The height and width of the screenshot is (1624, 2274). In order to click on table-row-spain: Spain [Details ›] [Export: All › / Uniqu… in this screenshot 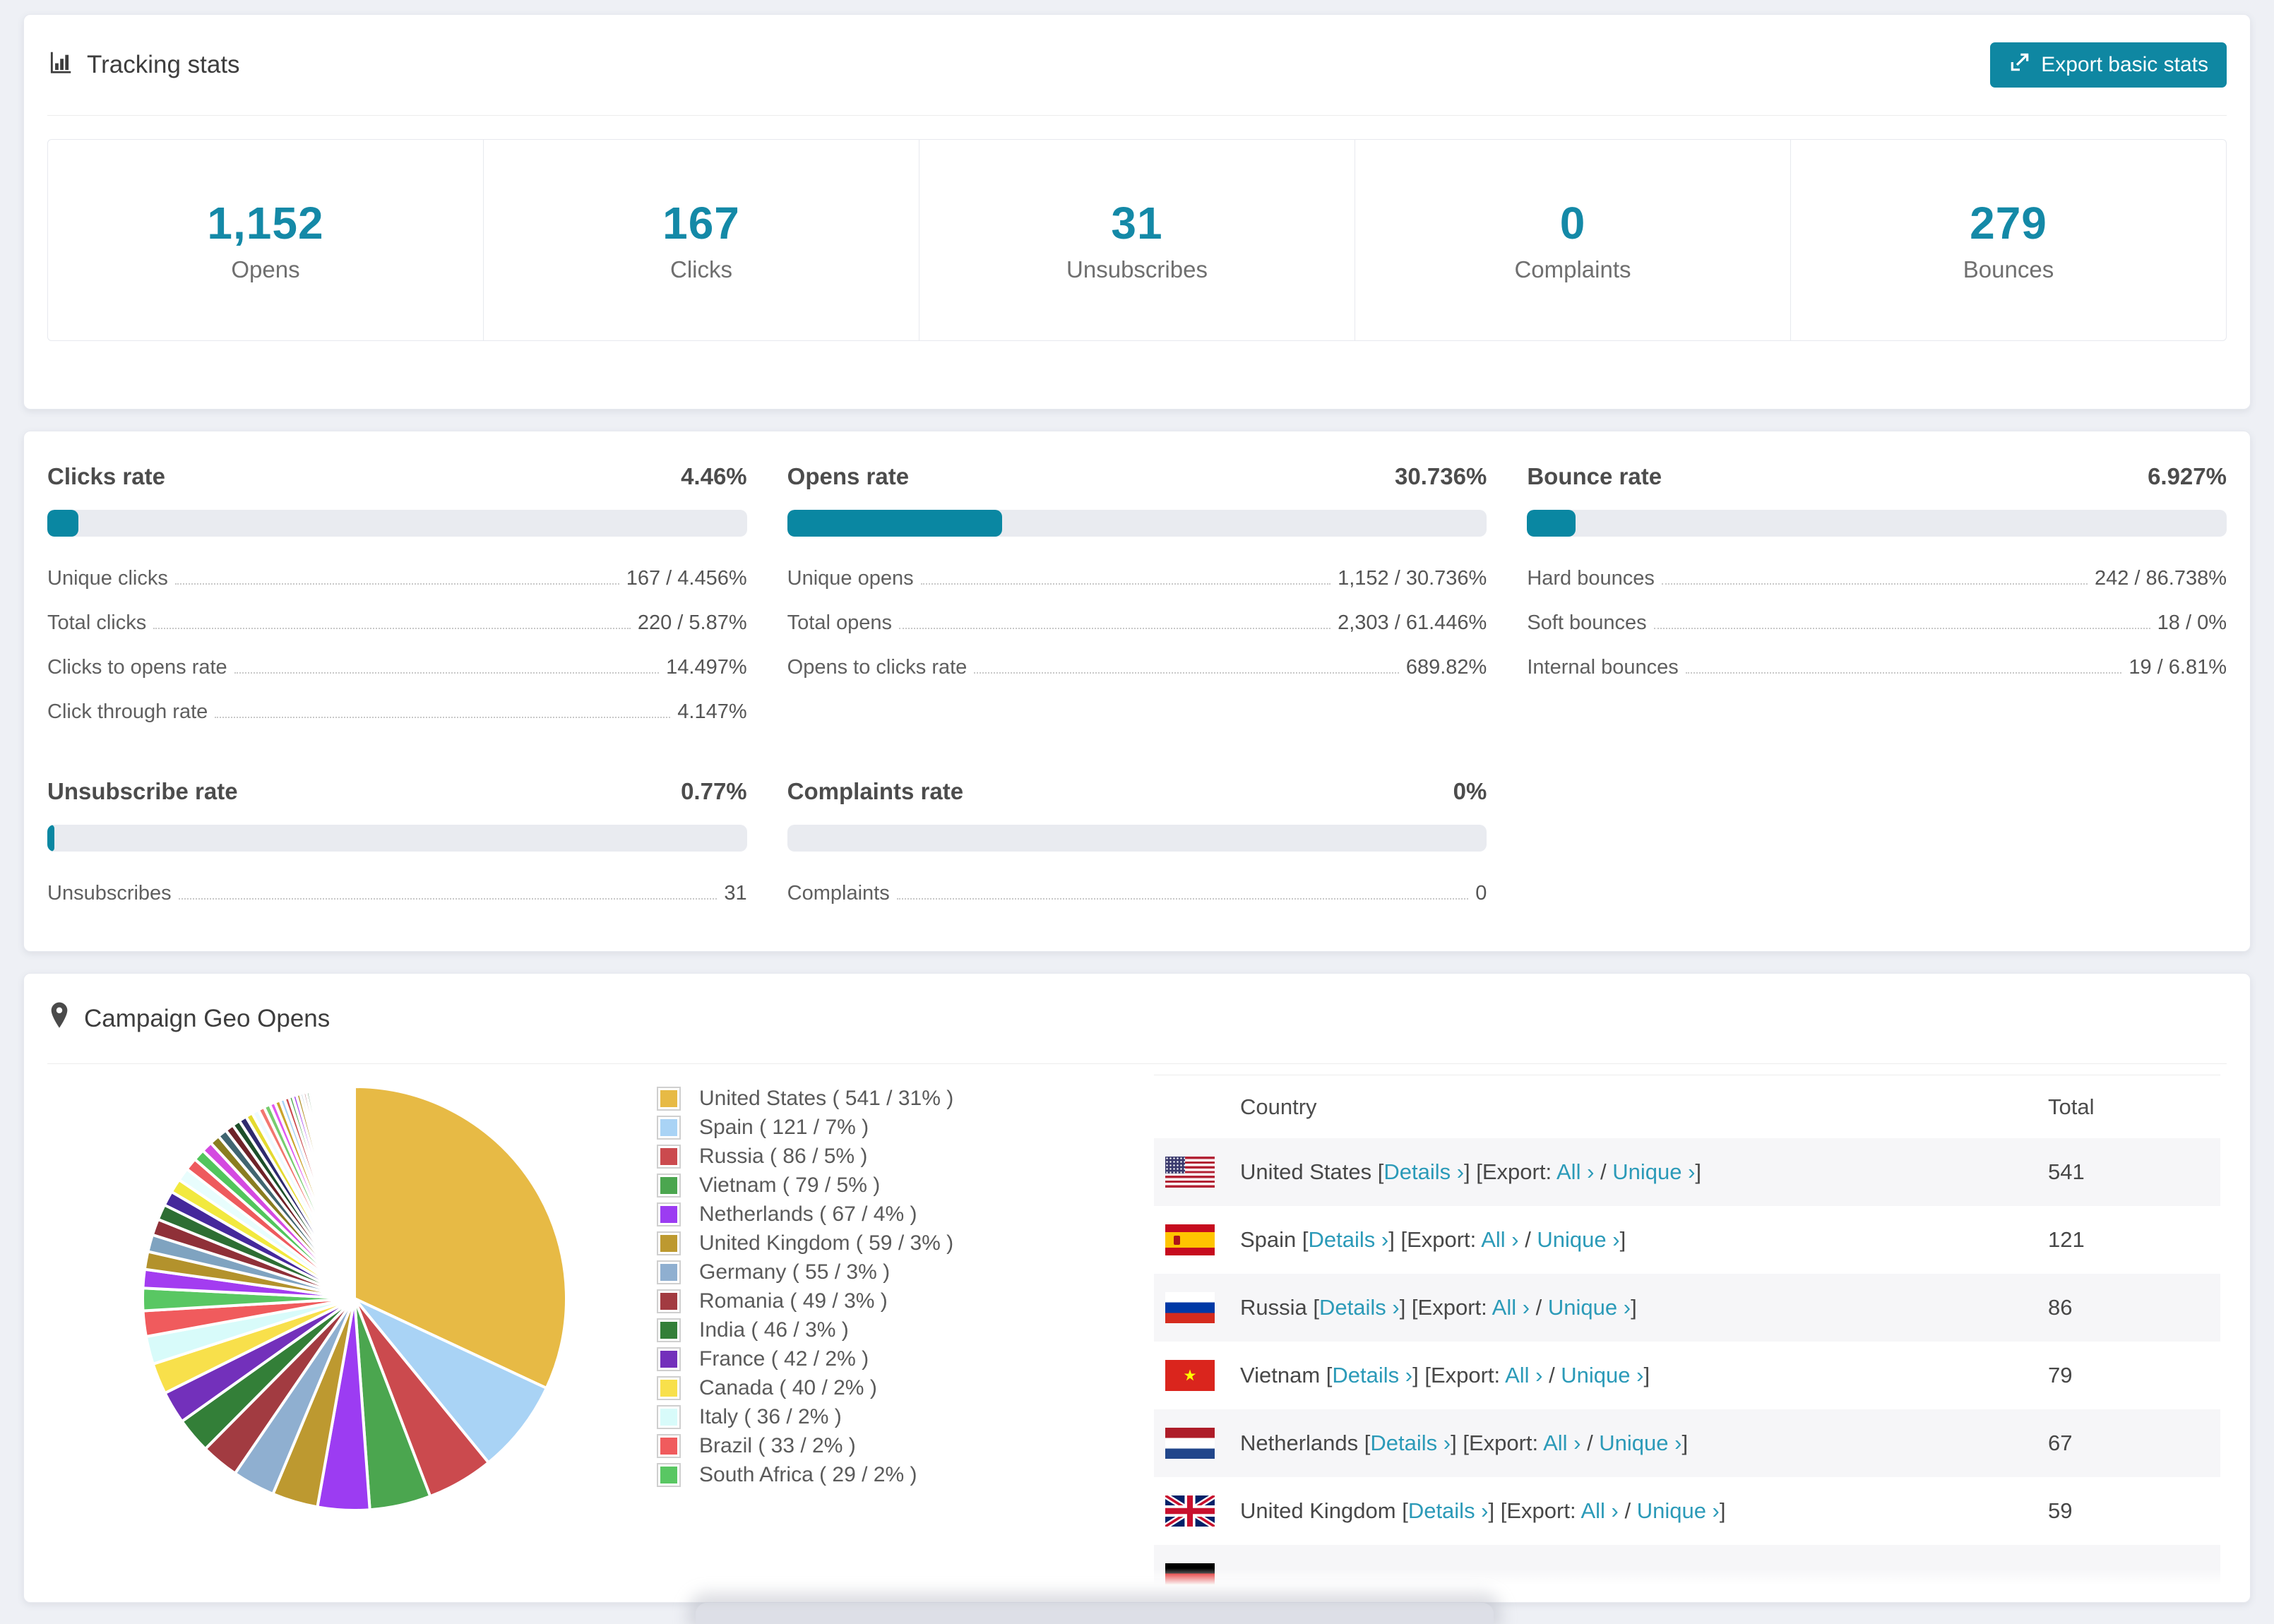, I will do `click(1687, 1240)`.